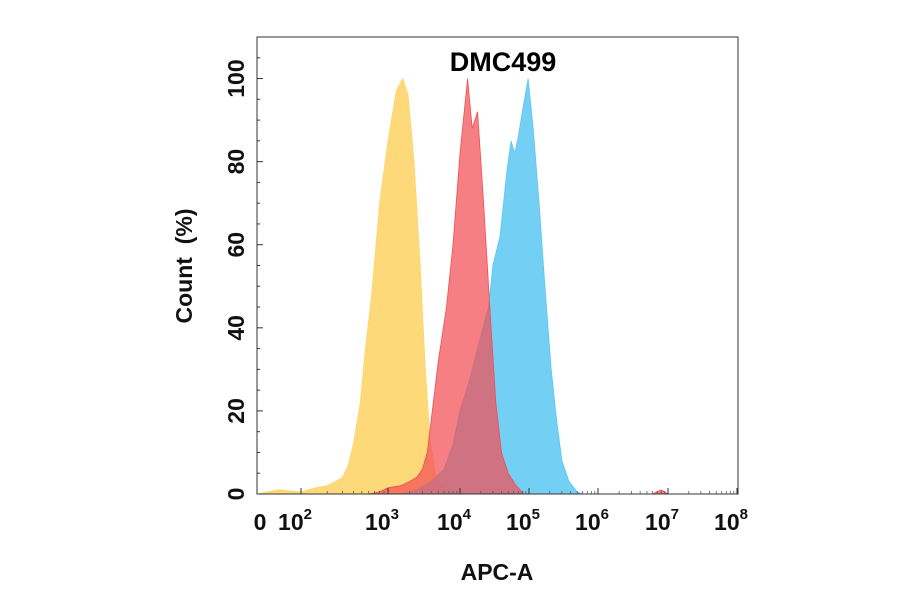 This screenshot has width=900, height=594. What do you see at coordinates (236, 411) in the screenshot?
I see `y-tick-label: 20` at bounding box center [236, 411].